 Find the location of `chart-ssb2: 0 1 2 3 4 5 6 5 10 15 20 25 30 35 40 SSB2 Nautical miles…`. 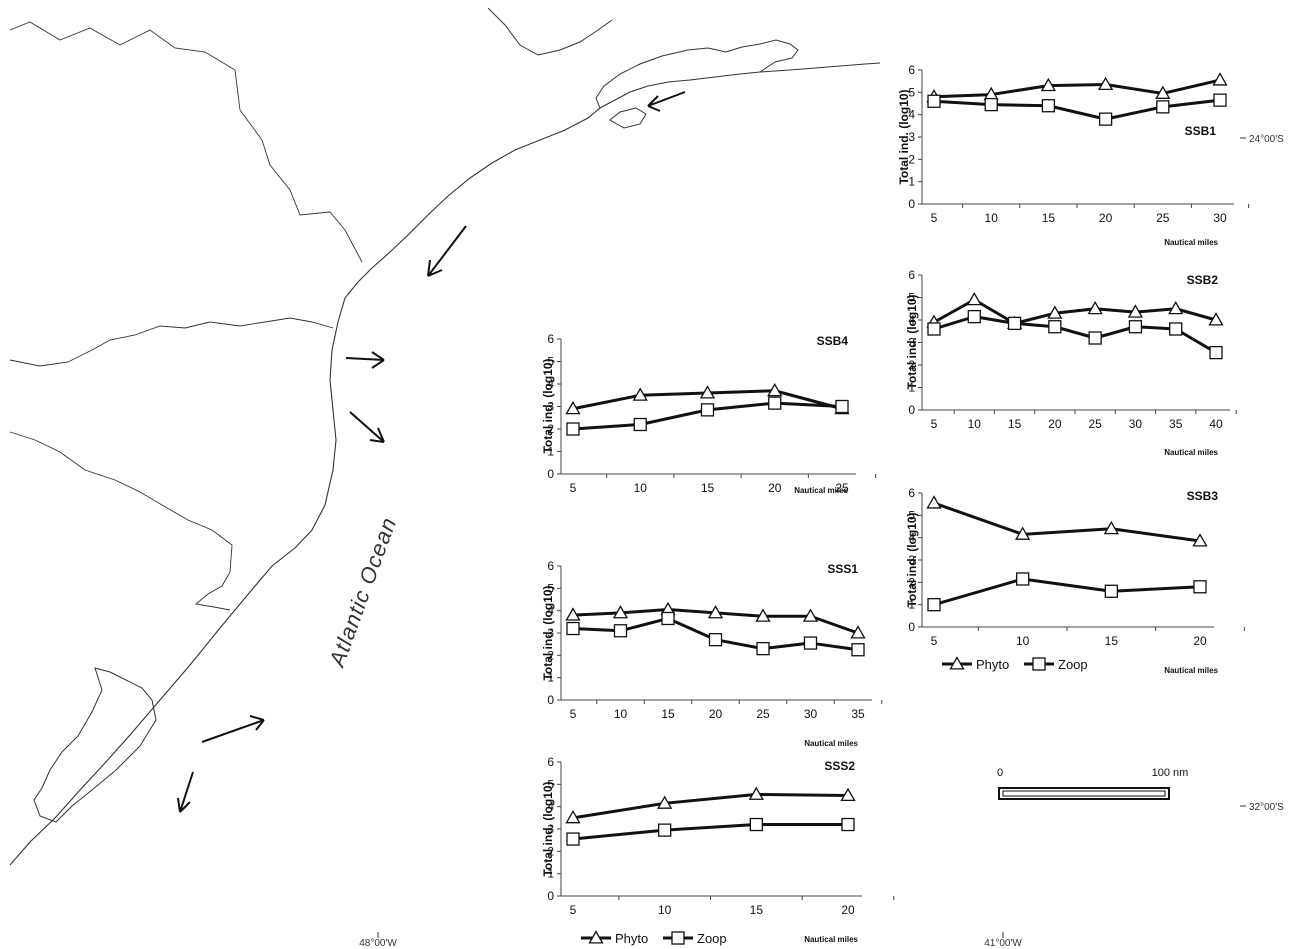

chart-ssb2: 0 1 2 3 4 5 6 5 10 15 20 25 30 35 40 SSB2 Nautical miles… is located at coordinates (1071, 362).